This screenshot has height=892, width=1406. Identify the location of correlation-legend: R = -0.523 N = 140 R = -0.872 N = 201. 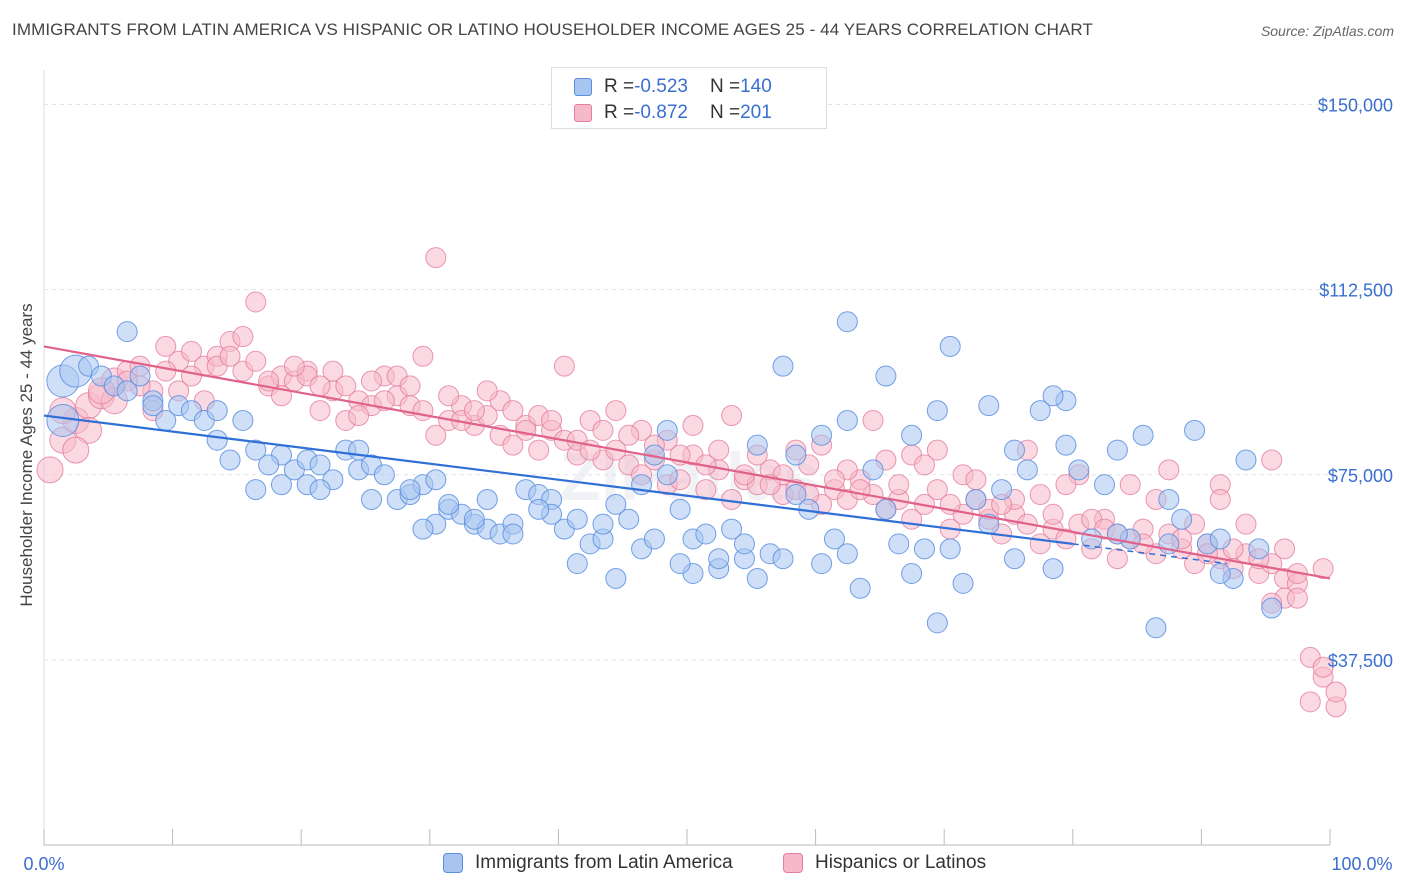
(689, 98).